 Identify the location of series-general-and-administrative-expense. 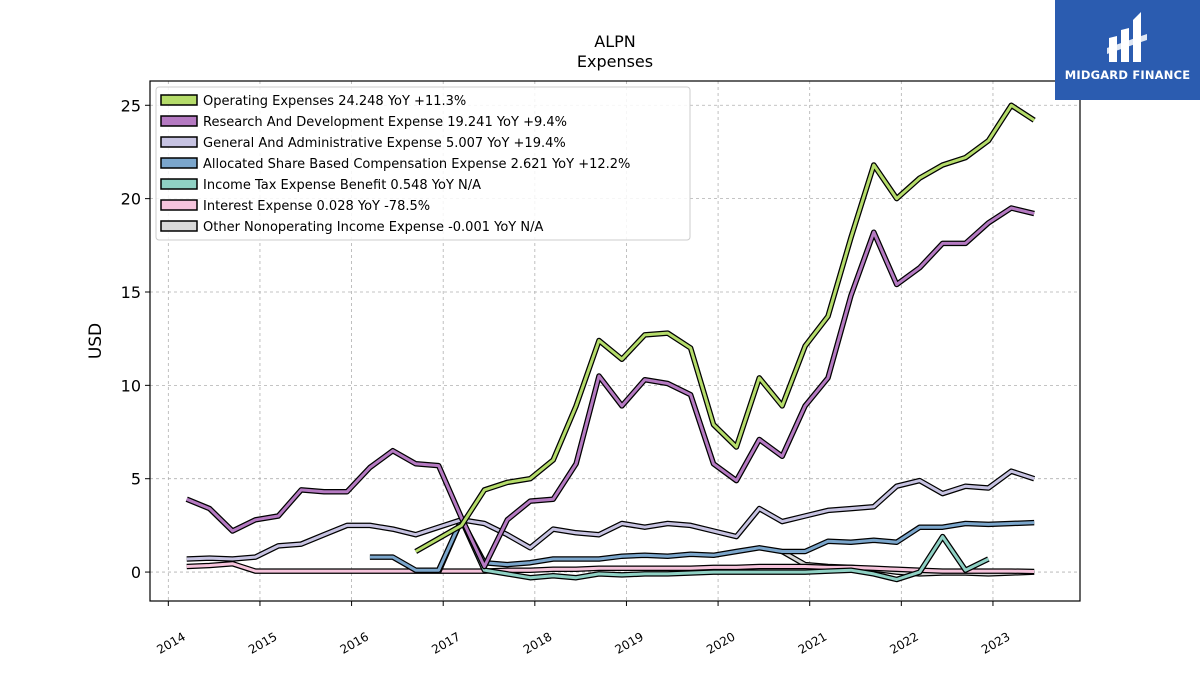
(611, 515).